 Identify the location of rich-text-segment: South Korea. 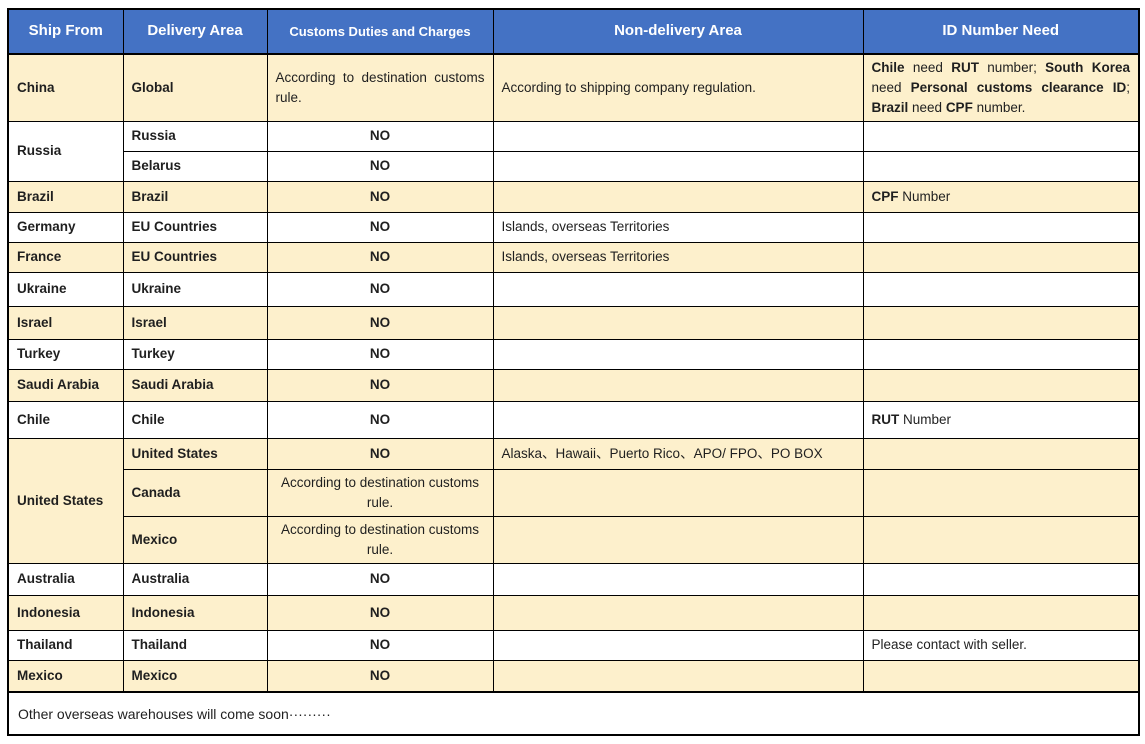
(1087, 67).